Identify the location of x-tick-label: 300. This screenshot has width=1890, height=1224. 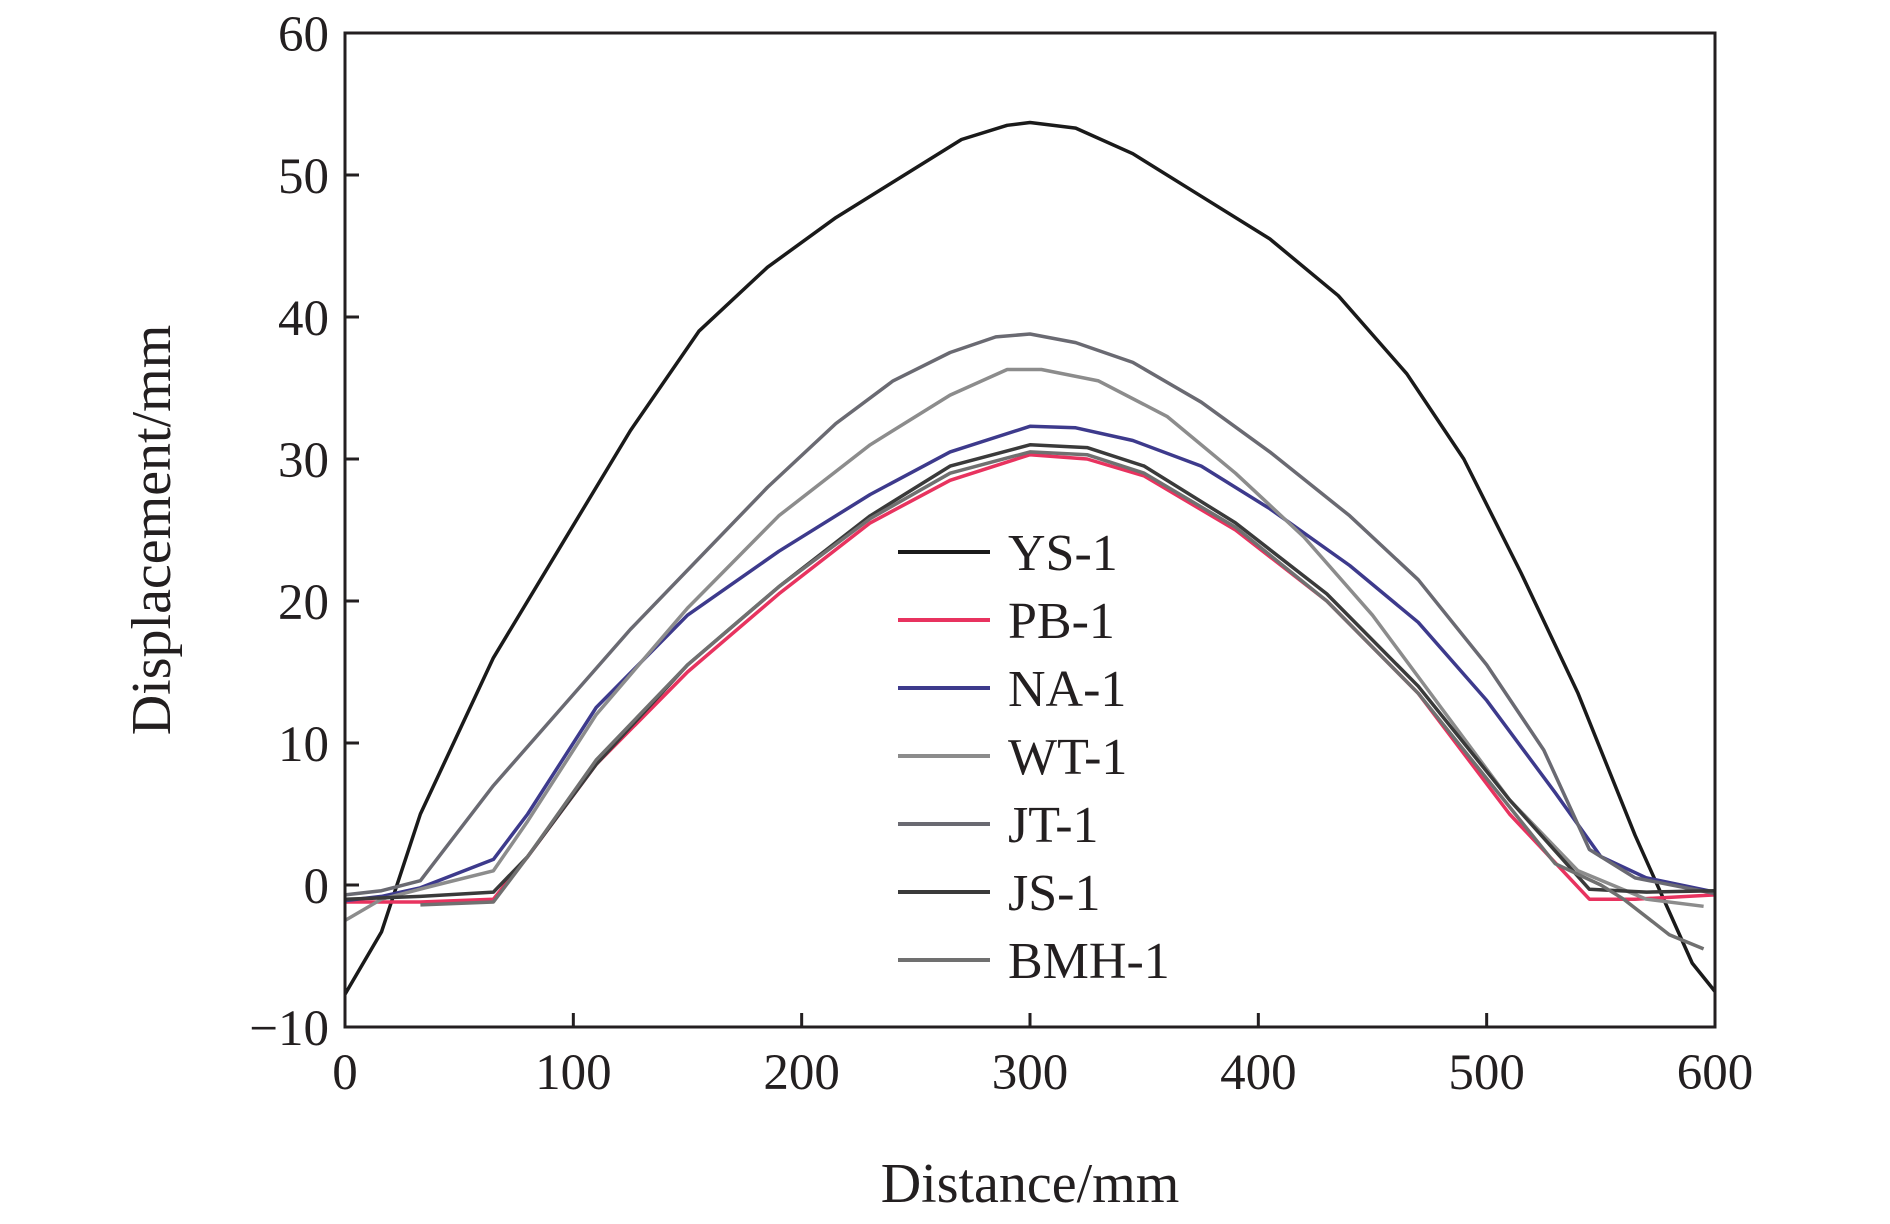
(1030, 1073).